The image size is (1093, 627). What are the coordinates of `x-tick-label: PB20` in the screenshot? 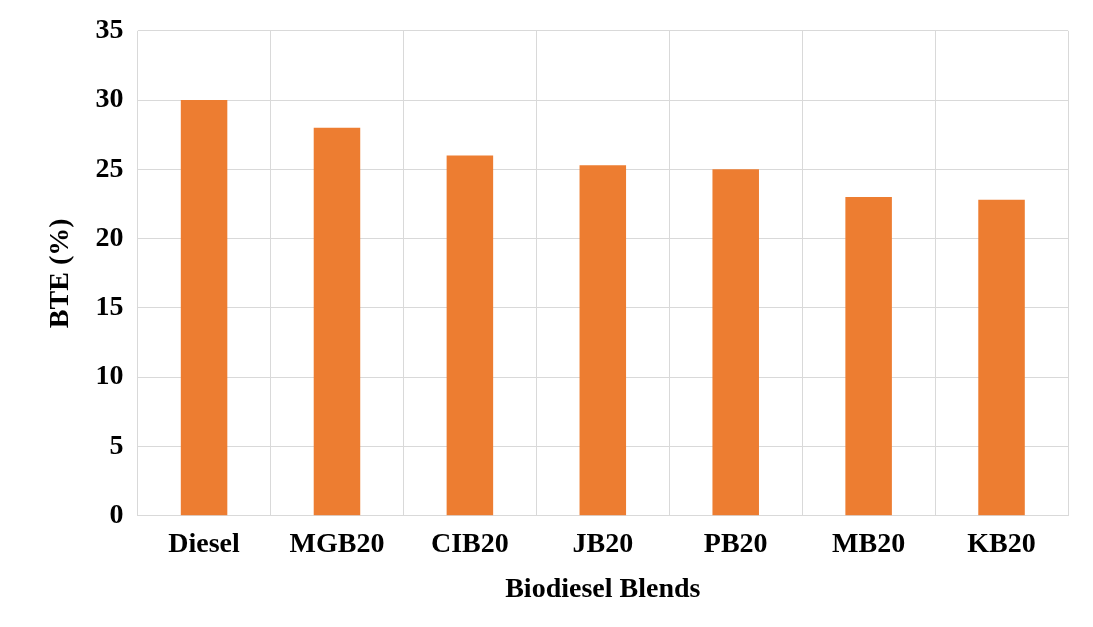 It's located at (735, 542).